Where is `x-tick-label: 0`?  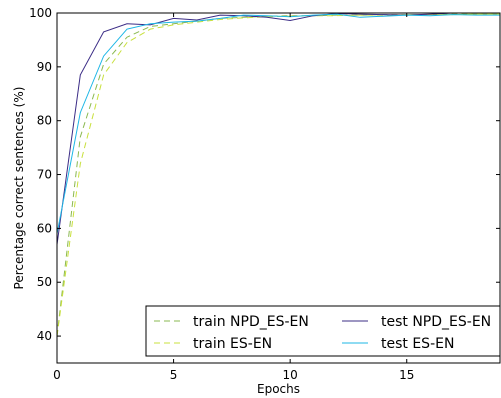
x-tick-label: 0 is located at coordinates (57, 375).